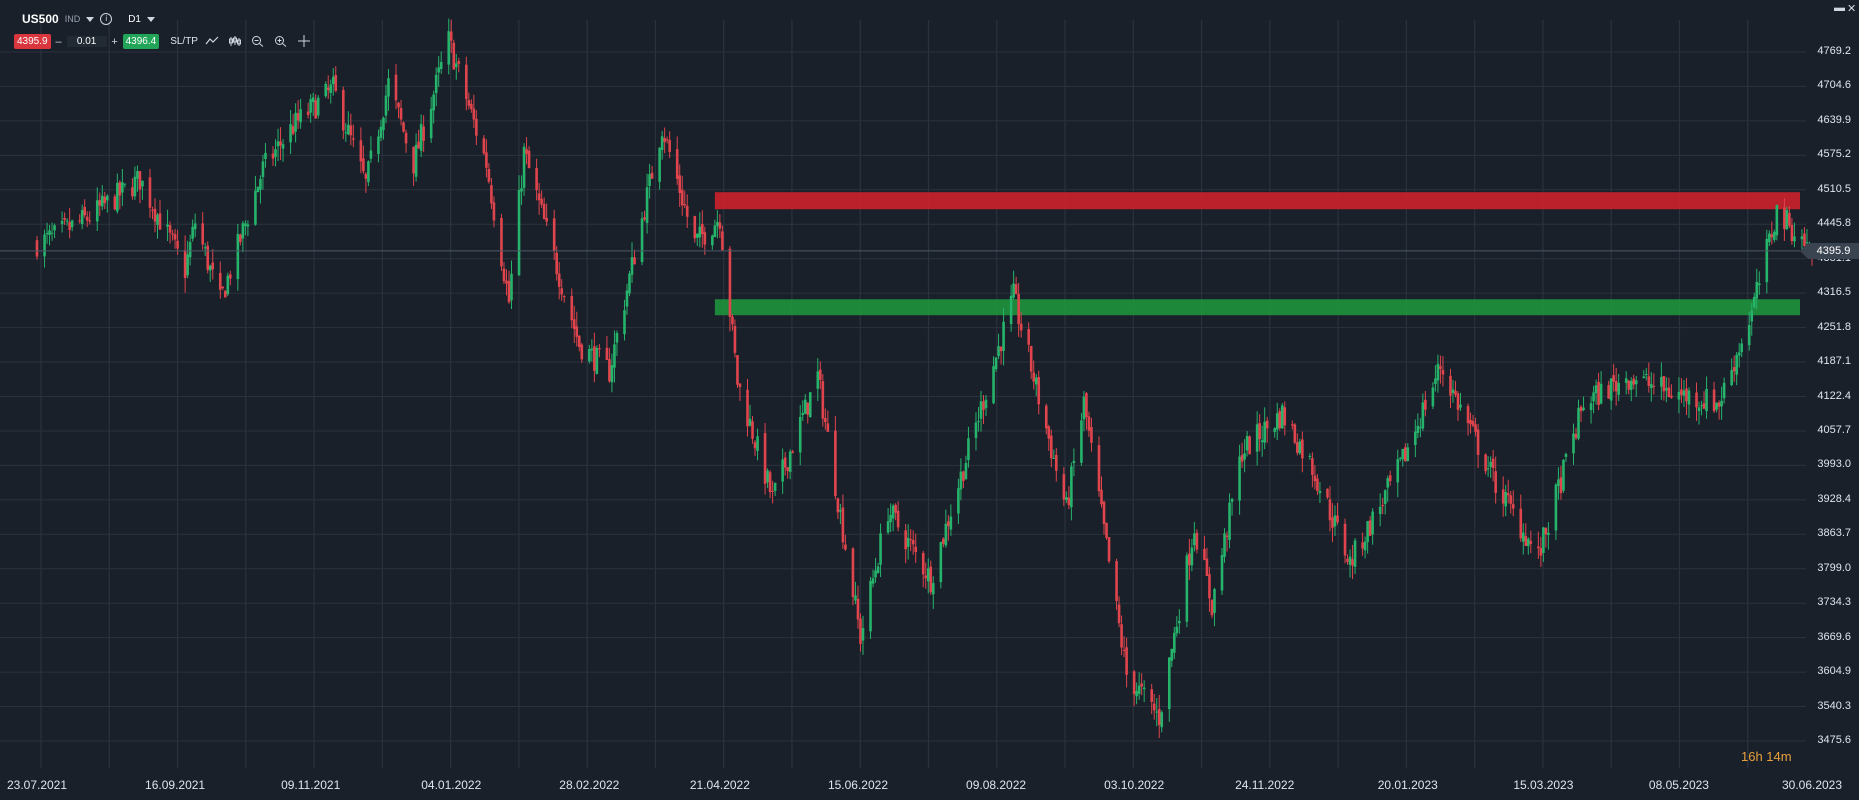 This screenshot has width=1859, height=800. I want to click on y-tick-label: 3669.6, so click(1834, 637).